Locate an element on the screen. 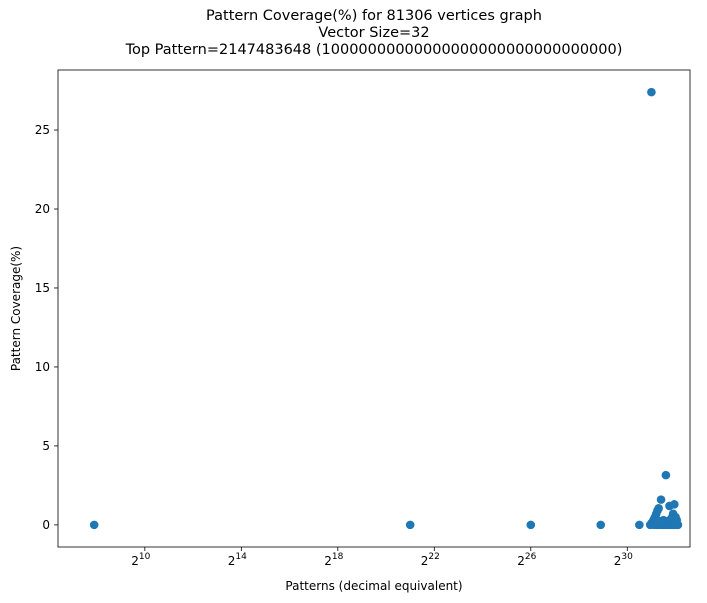 Image resolution: width=707 pixels, height=603 pixels. chart-title-line: Vector Size=32 is located at coordinates (373, 33).